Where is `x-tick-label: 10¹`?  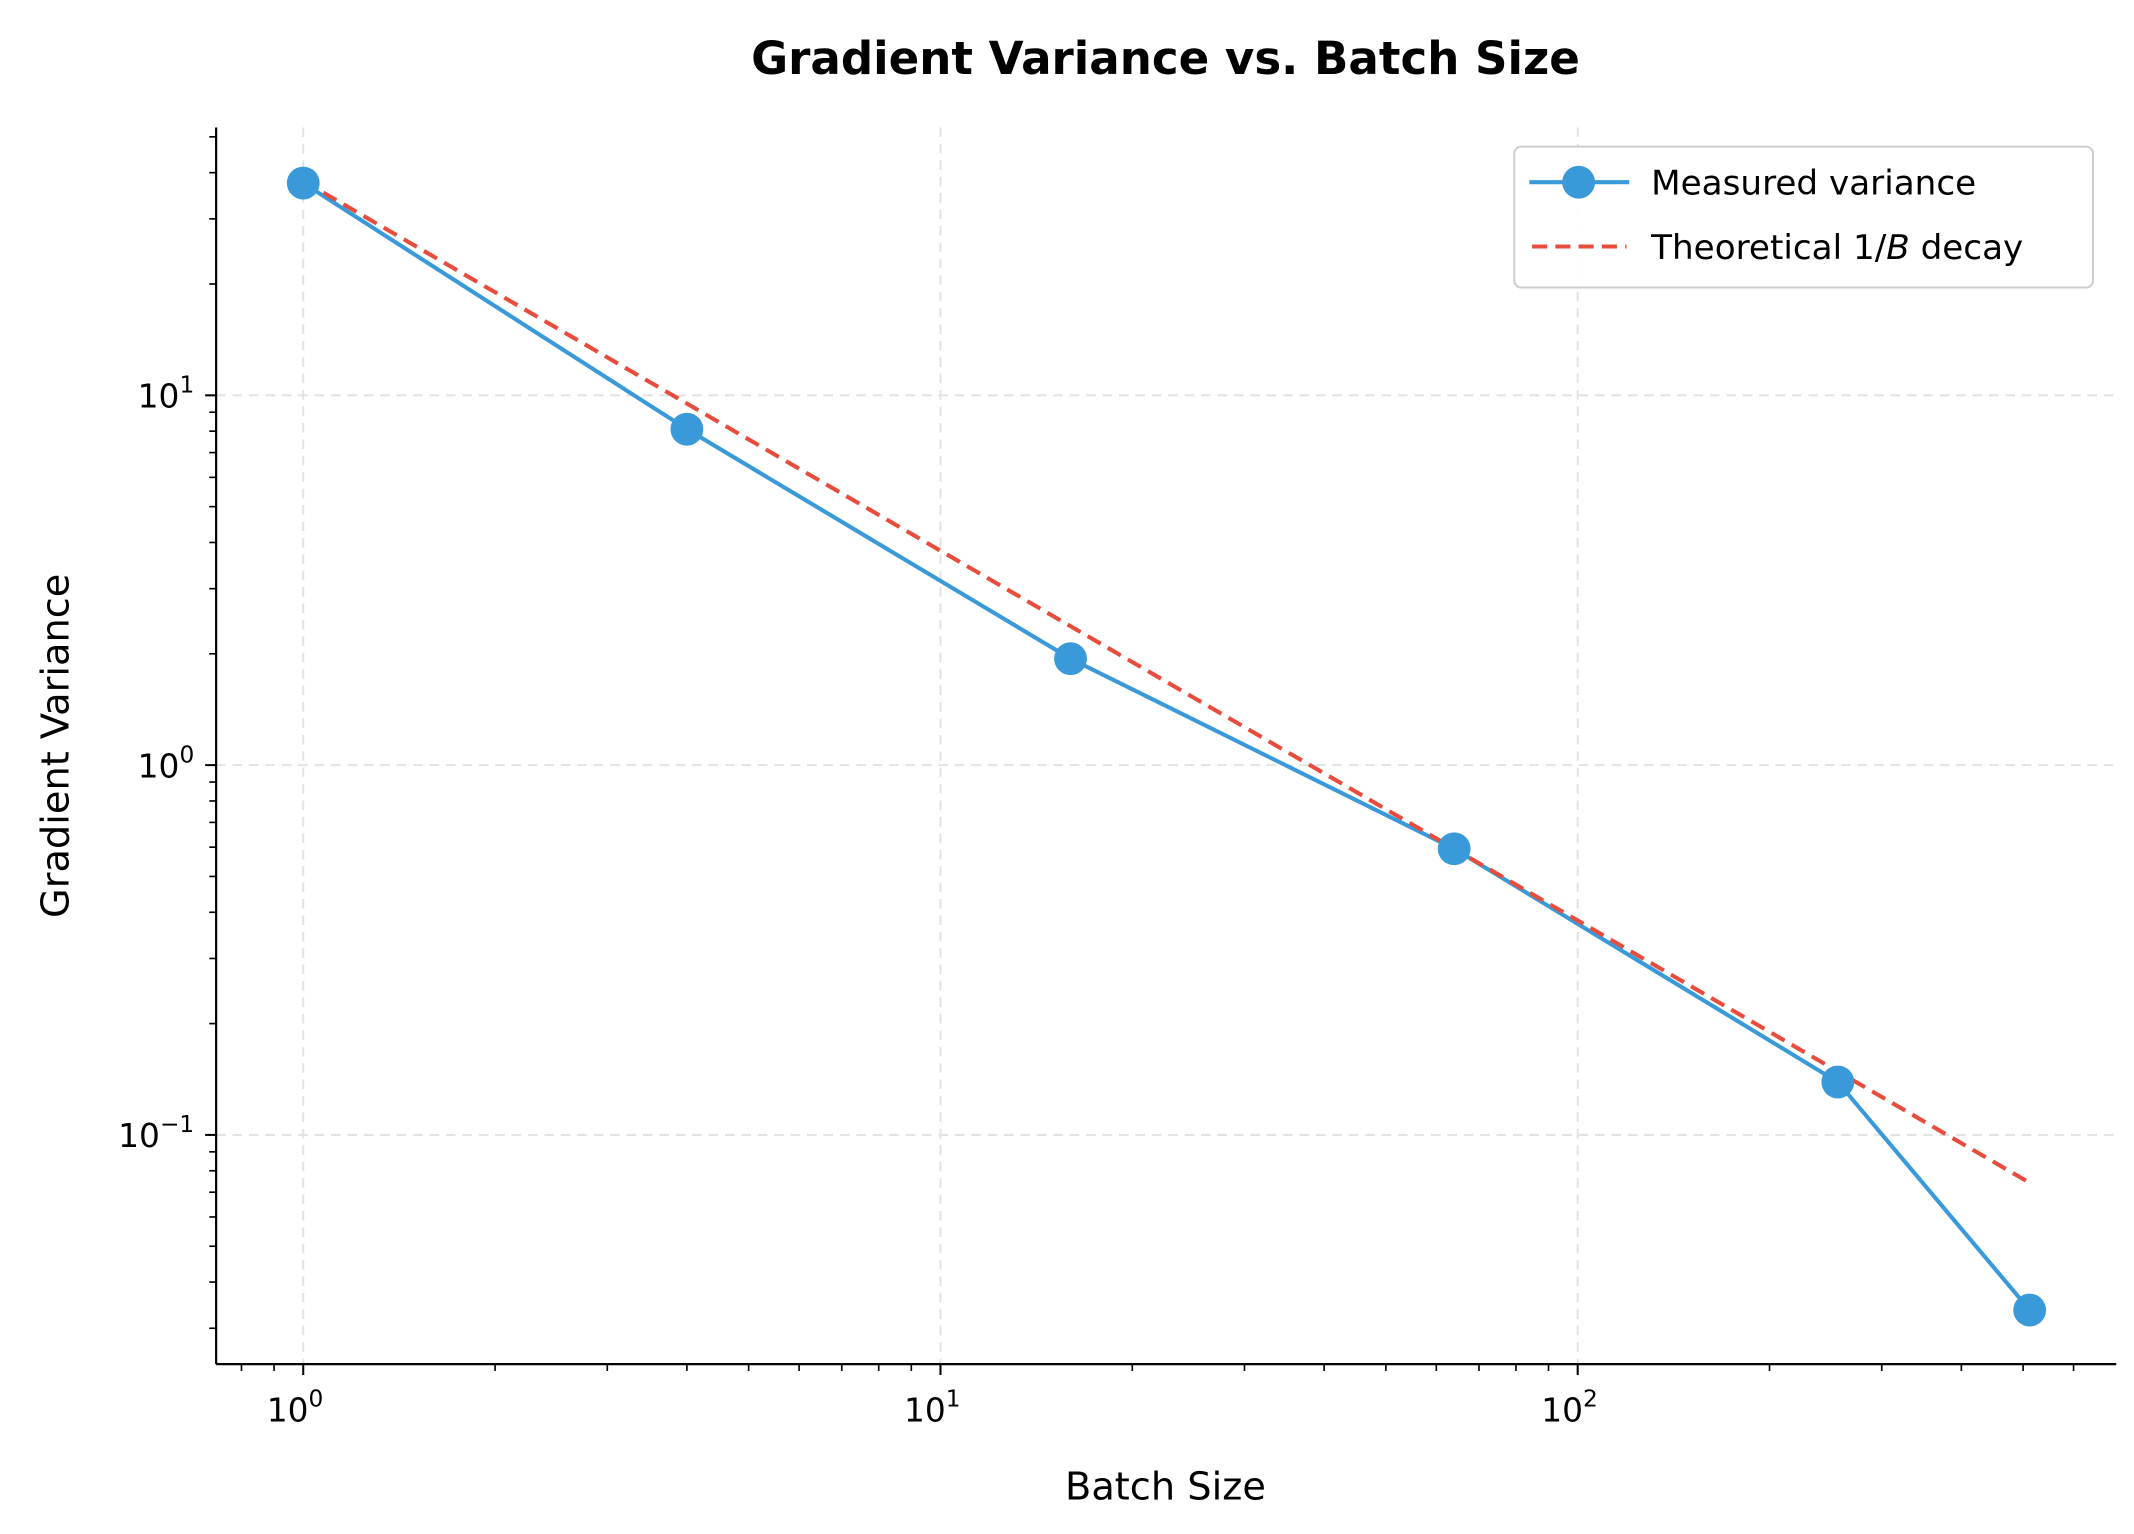
x-tick-label: 10¹ is located at coordinates (932, 1408).